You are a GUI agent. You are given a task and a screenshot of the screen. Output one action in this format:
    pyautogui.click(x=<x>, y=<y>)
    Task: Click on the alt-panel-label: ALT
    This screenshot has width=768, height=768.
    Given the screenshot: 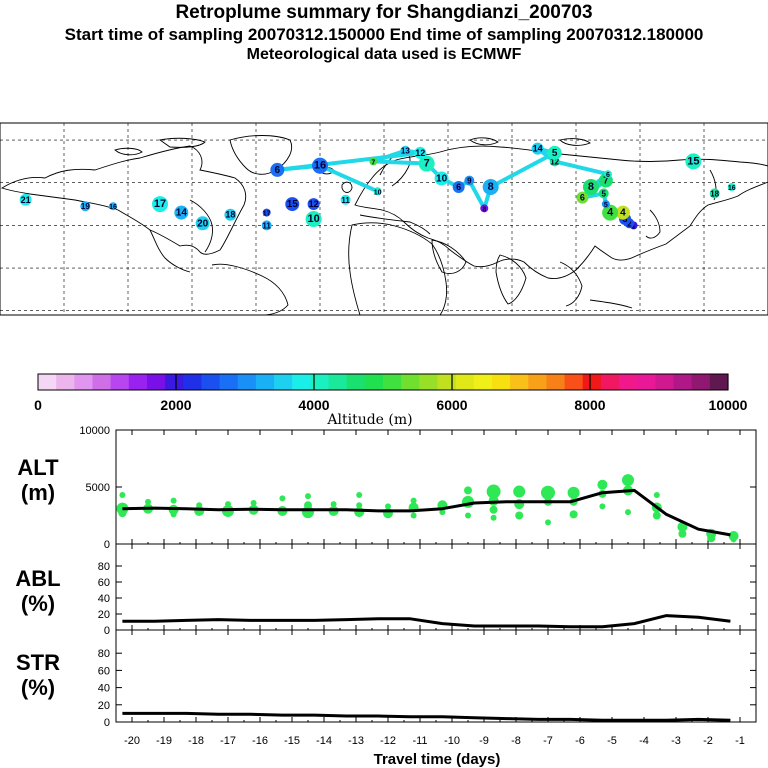 What is the action you would take?
    pyautogui.click(x=38, y=467)
    